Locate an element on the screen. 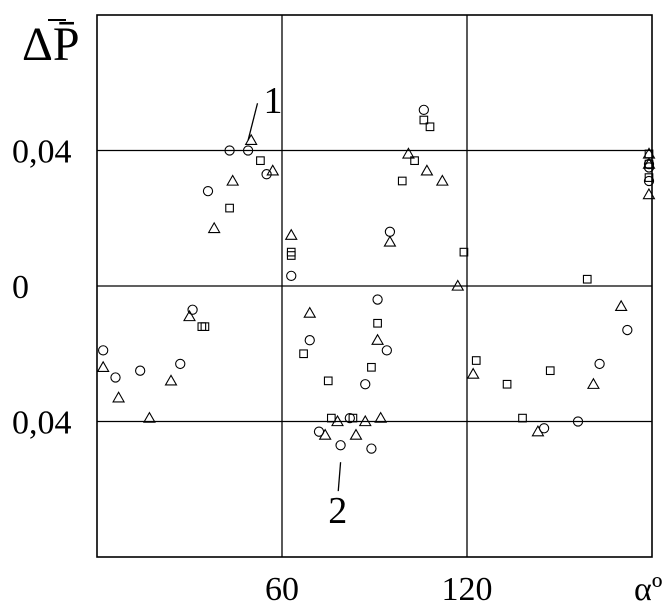 The height and width of the screenshot is (610, 667). annotation-label: 1 is located at coordinates (273, 101).